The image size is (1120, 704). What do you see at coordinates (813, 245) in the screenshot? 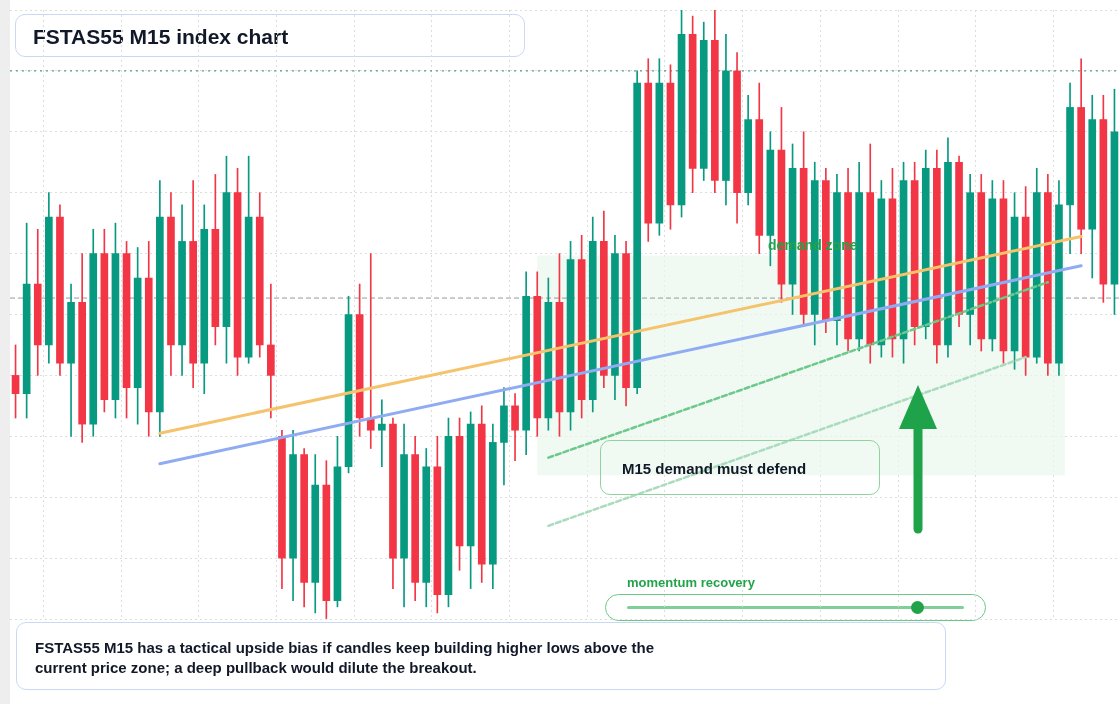
I see `band-label: demand zone` at bounding box center [813, 245].